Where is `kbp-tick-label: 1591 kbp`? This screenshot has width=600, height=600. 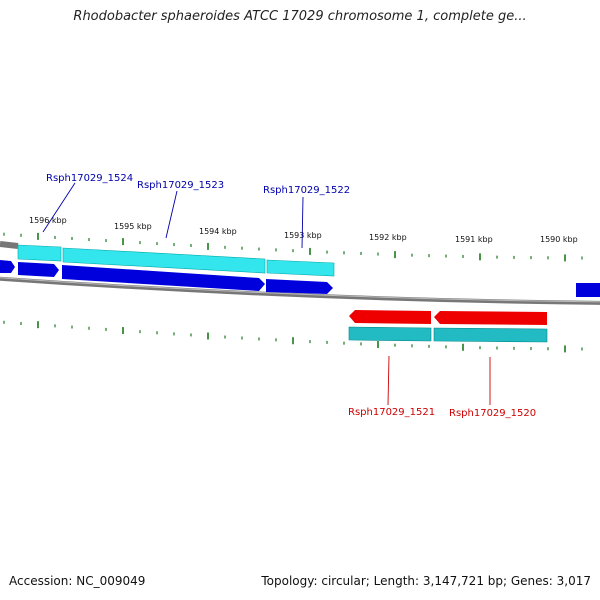
kbp-tick-label: 1591 kbp is located at coordinates (474, 239).